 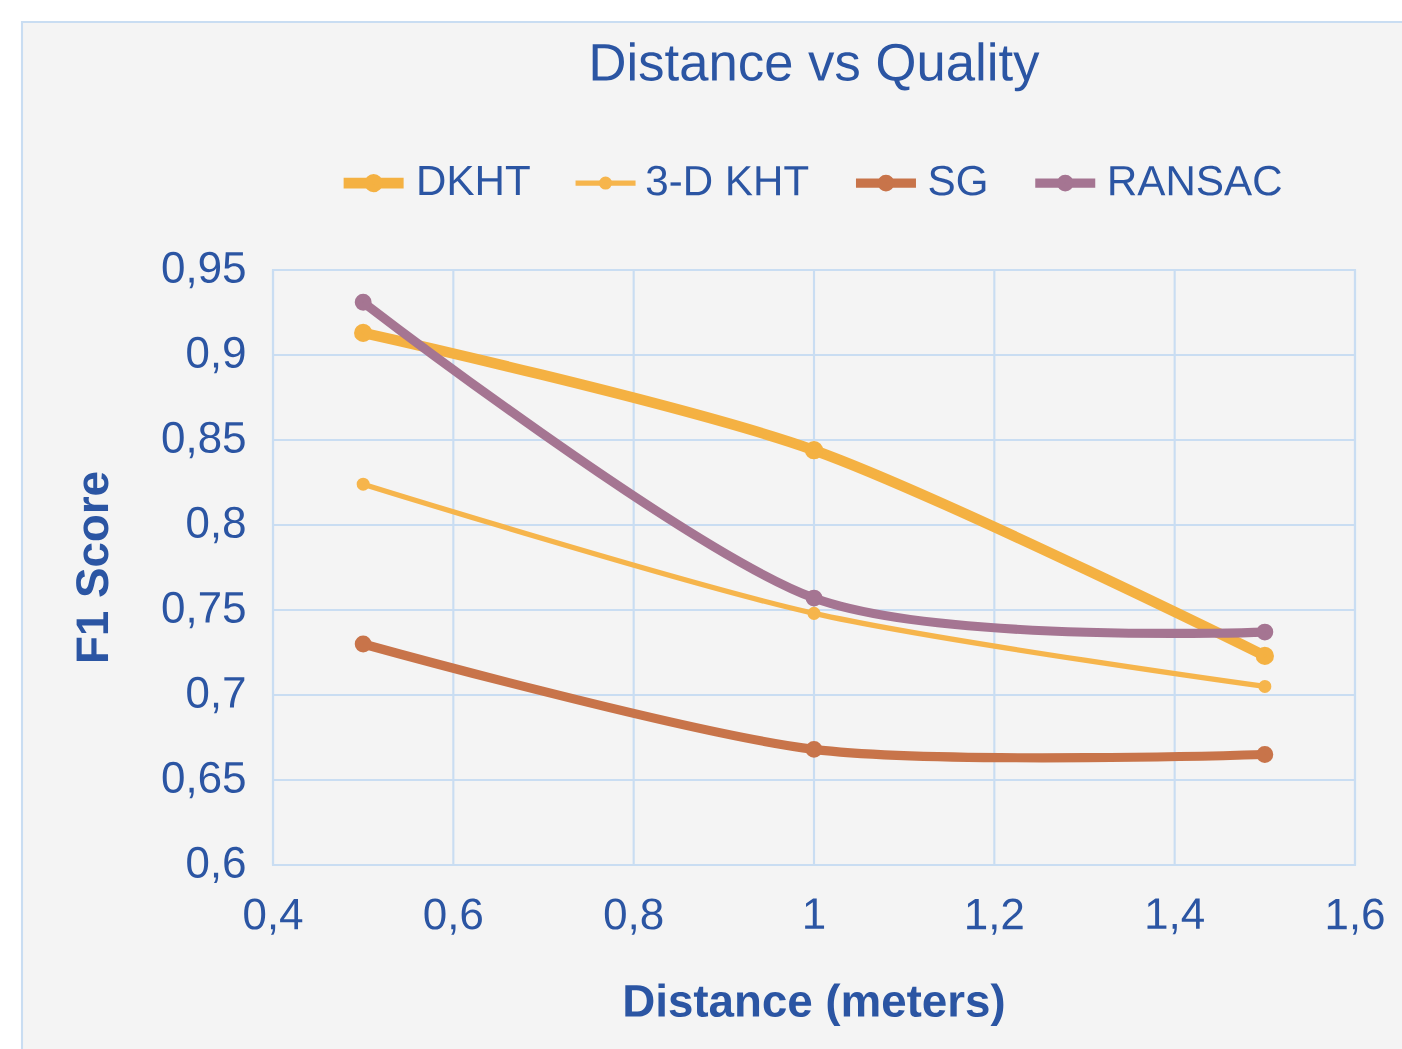 What do you see at coordinates (203, 610) in the screenshot?
I see `y-tick-label: 0,75` at bounding box center [203, 610].